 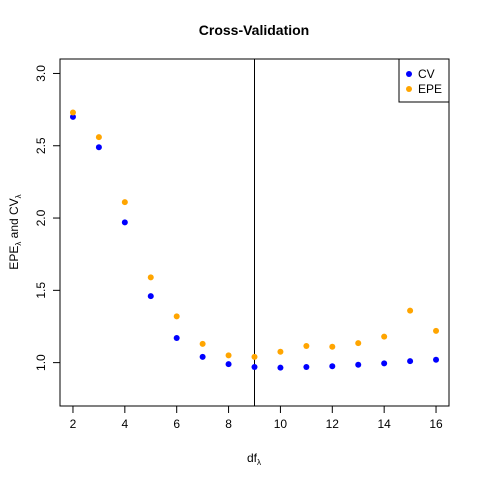 What do you see at coordinates (41, 145) in the screenshot?
I see `y-tick-label: 2.5` at bounding box center [41, 145].